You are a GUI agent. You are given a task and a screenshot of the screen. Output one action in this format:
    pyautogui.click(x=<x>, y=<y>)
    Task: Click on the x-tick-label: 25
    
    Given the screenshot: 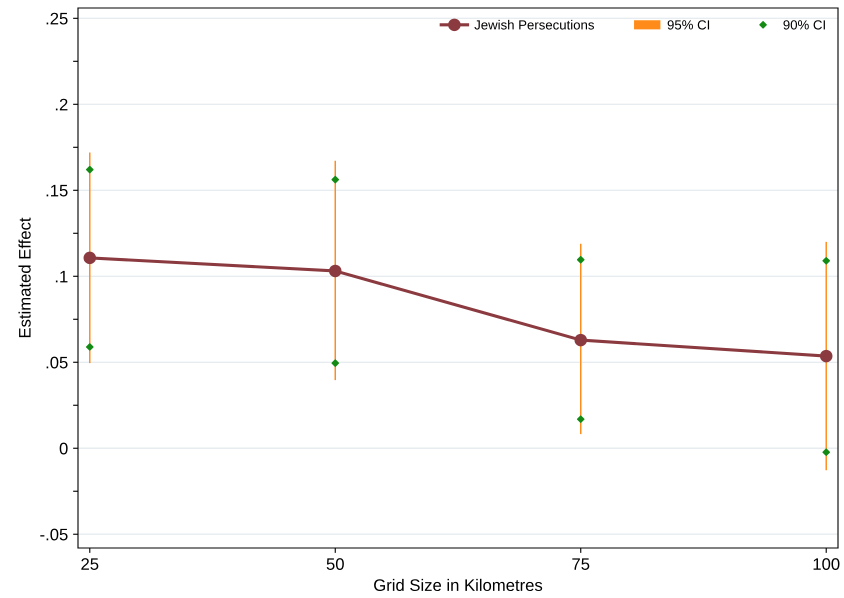 What is the action you would take?
    pyautogui.click(x=89, y=564)
    